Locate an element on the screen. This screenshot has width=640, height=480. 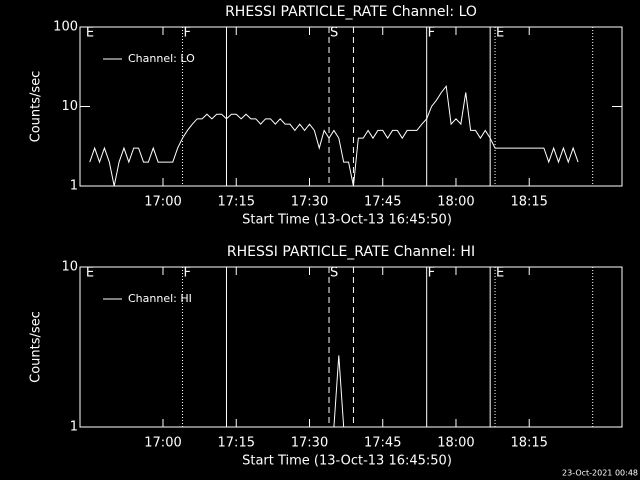
data-line is located at coordinates (339, 391).